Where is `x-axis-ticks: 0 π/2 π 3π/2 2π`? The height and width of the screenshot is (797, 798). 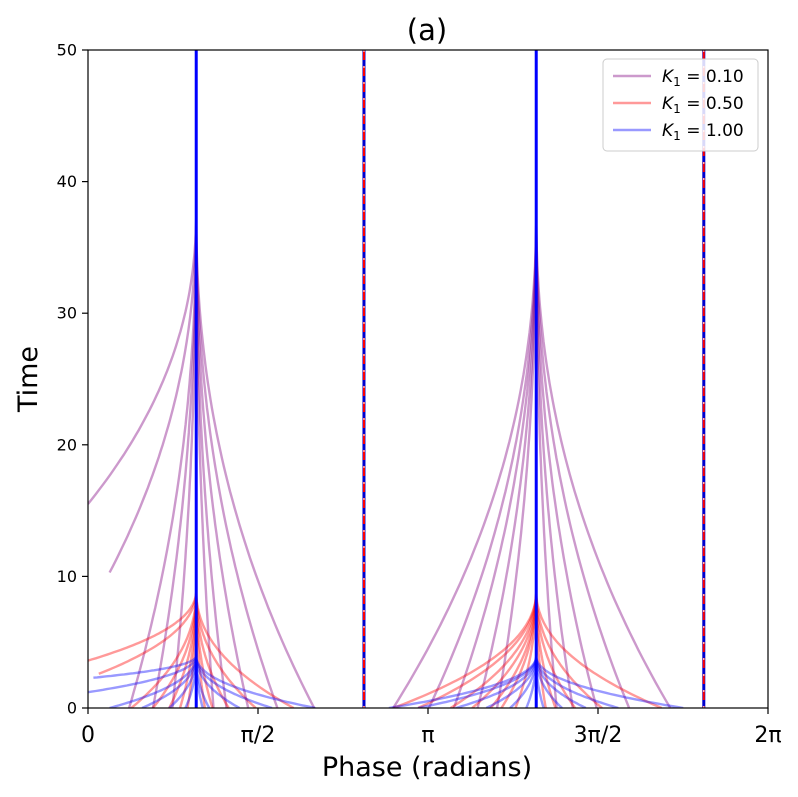 x-axis-ticks: 0 π/2 π 3π/2 2π is located at coordinates (431, 728).